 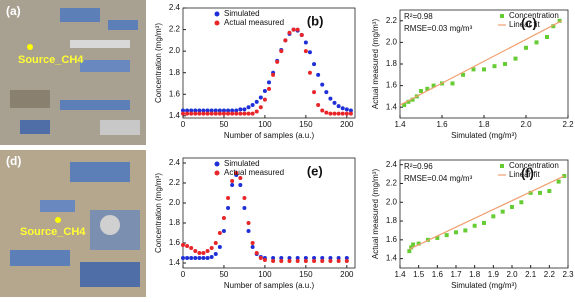 What do you see at coordinates (158, 63) in the screenshot?
I see `y-axis-label: Concentration (mg/m³)` at bounding box center [158, 63].